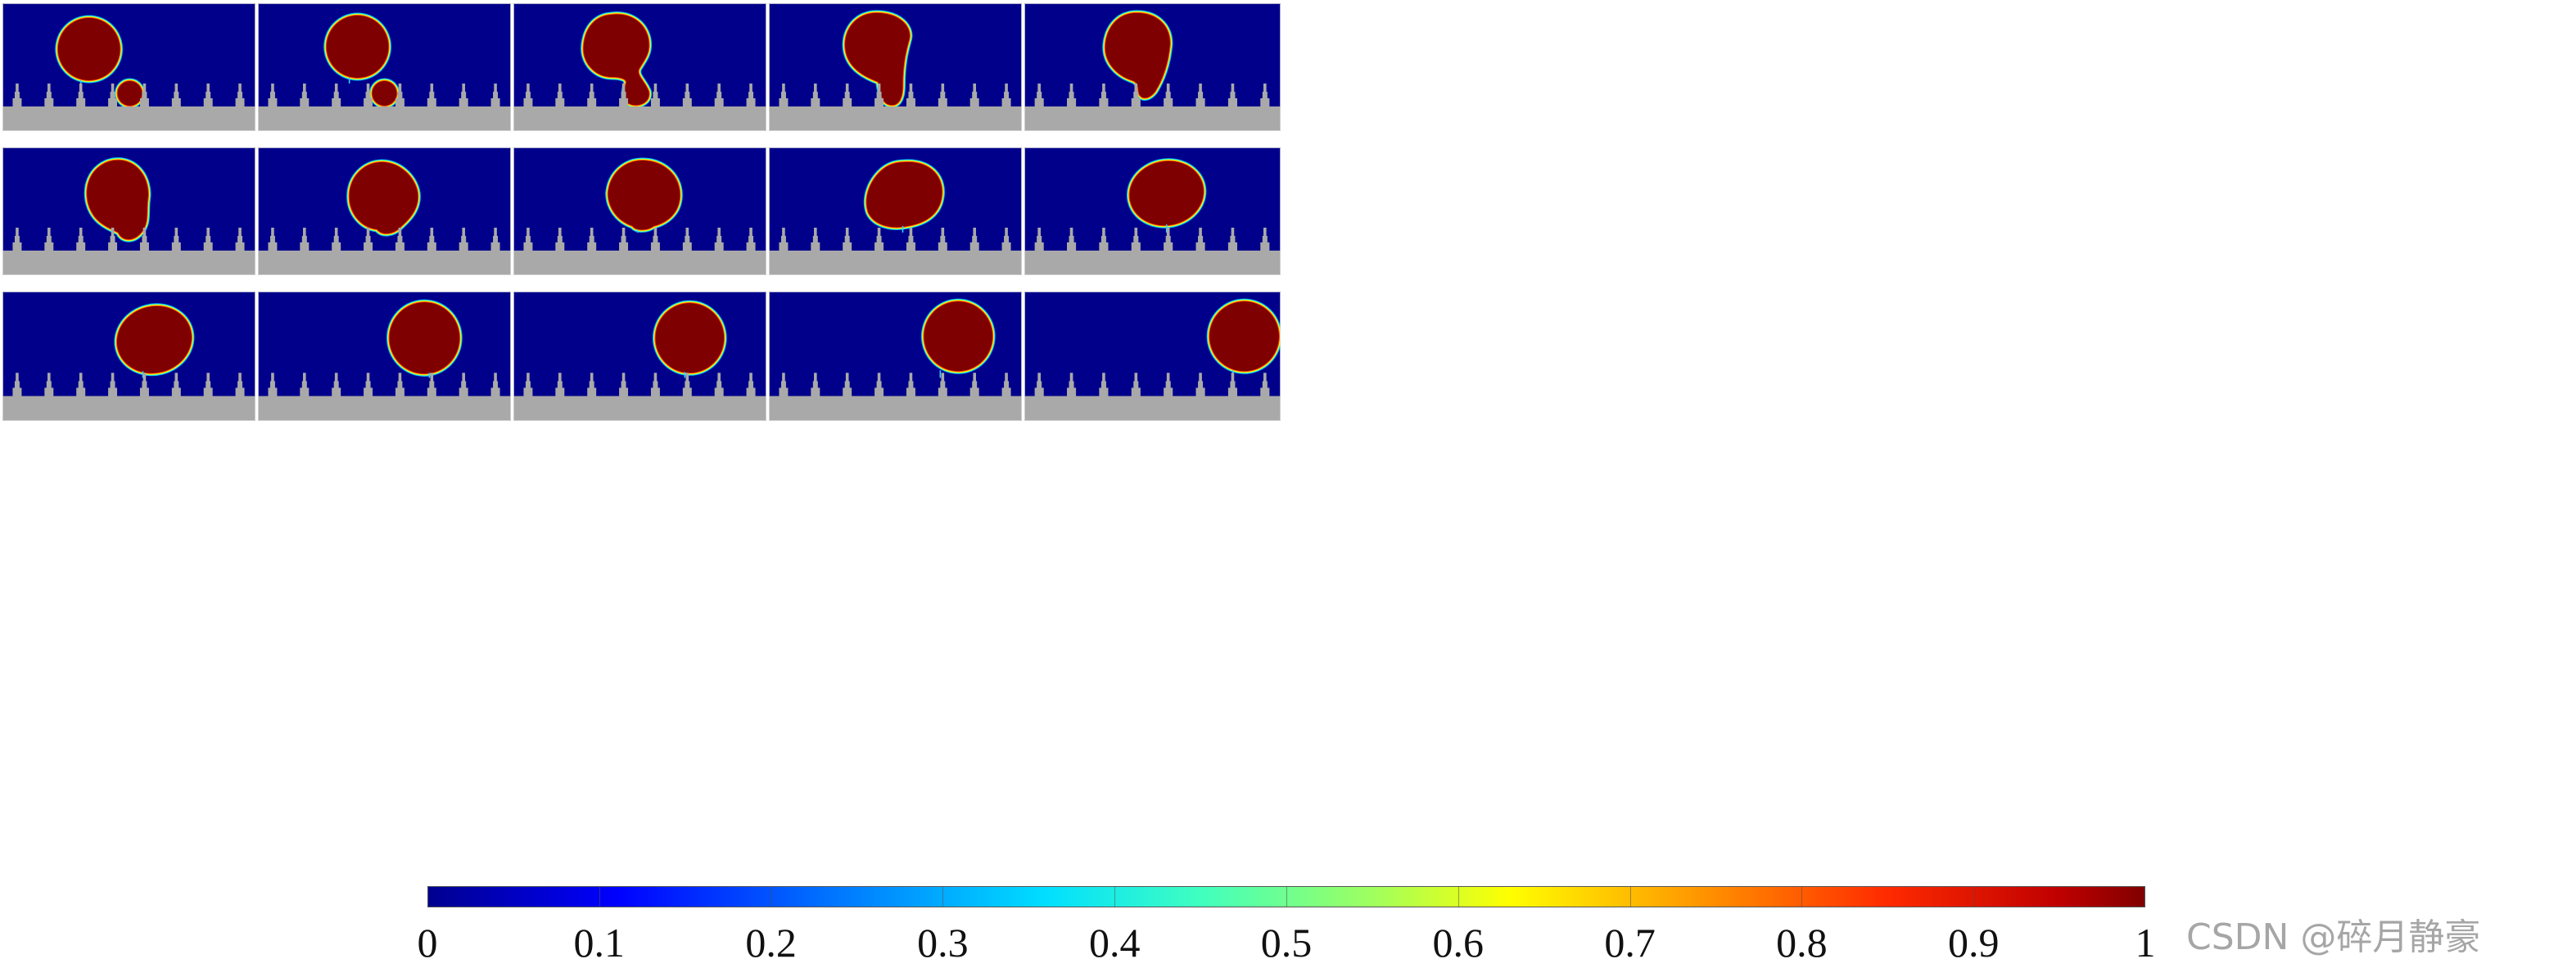  I want to click on frame-3-image, so click(639, 67).